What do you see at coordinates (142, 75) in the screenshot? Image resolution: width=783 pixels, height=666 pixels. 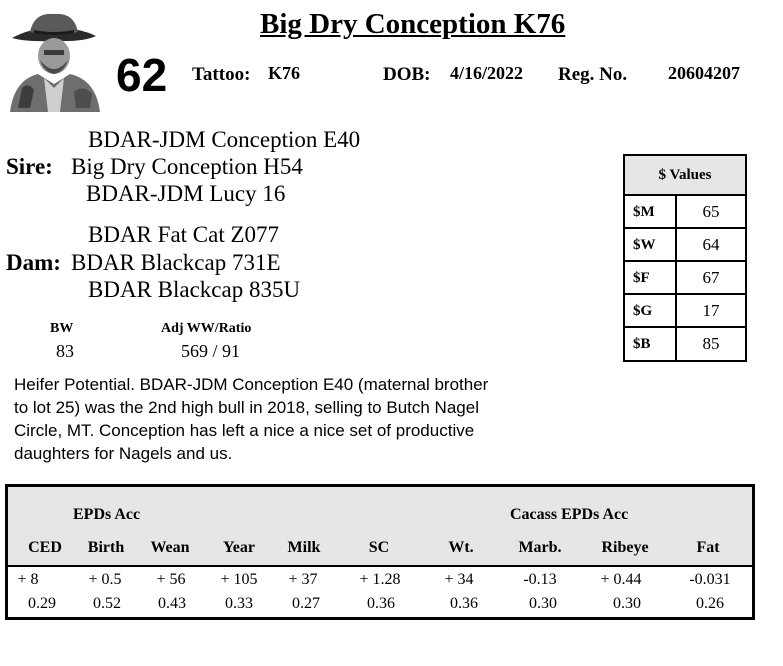 I see `lot-number: 62` at bounding box center [142, 75].